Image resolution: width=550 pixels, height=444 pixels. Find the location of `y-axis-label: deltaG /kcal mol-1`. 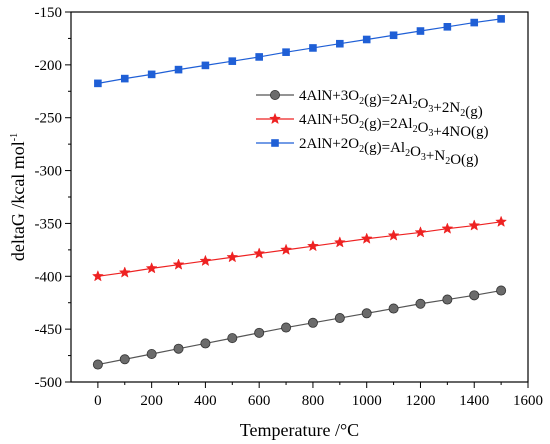

y-axis-label: deltaG /kcal mol-1 is located at coordinates (18, 197).